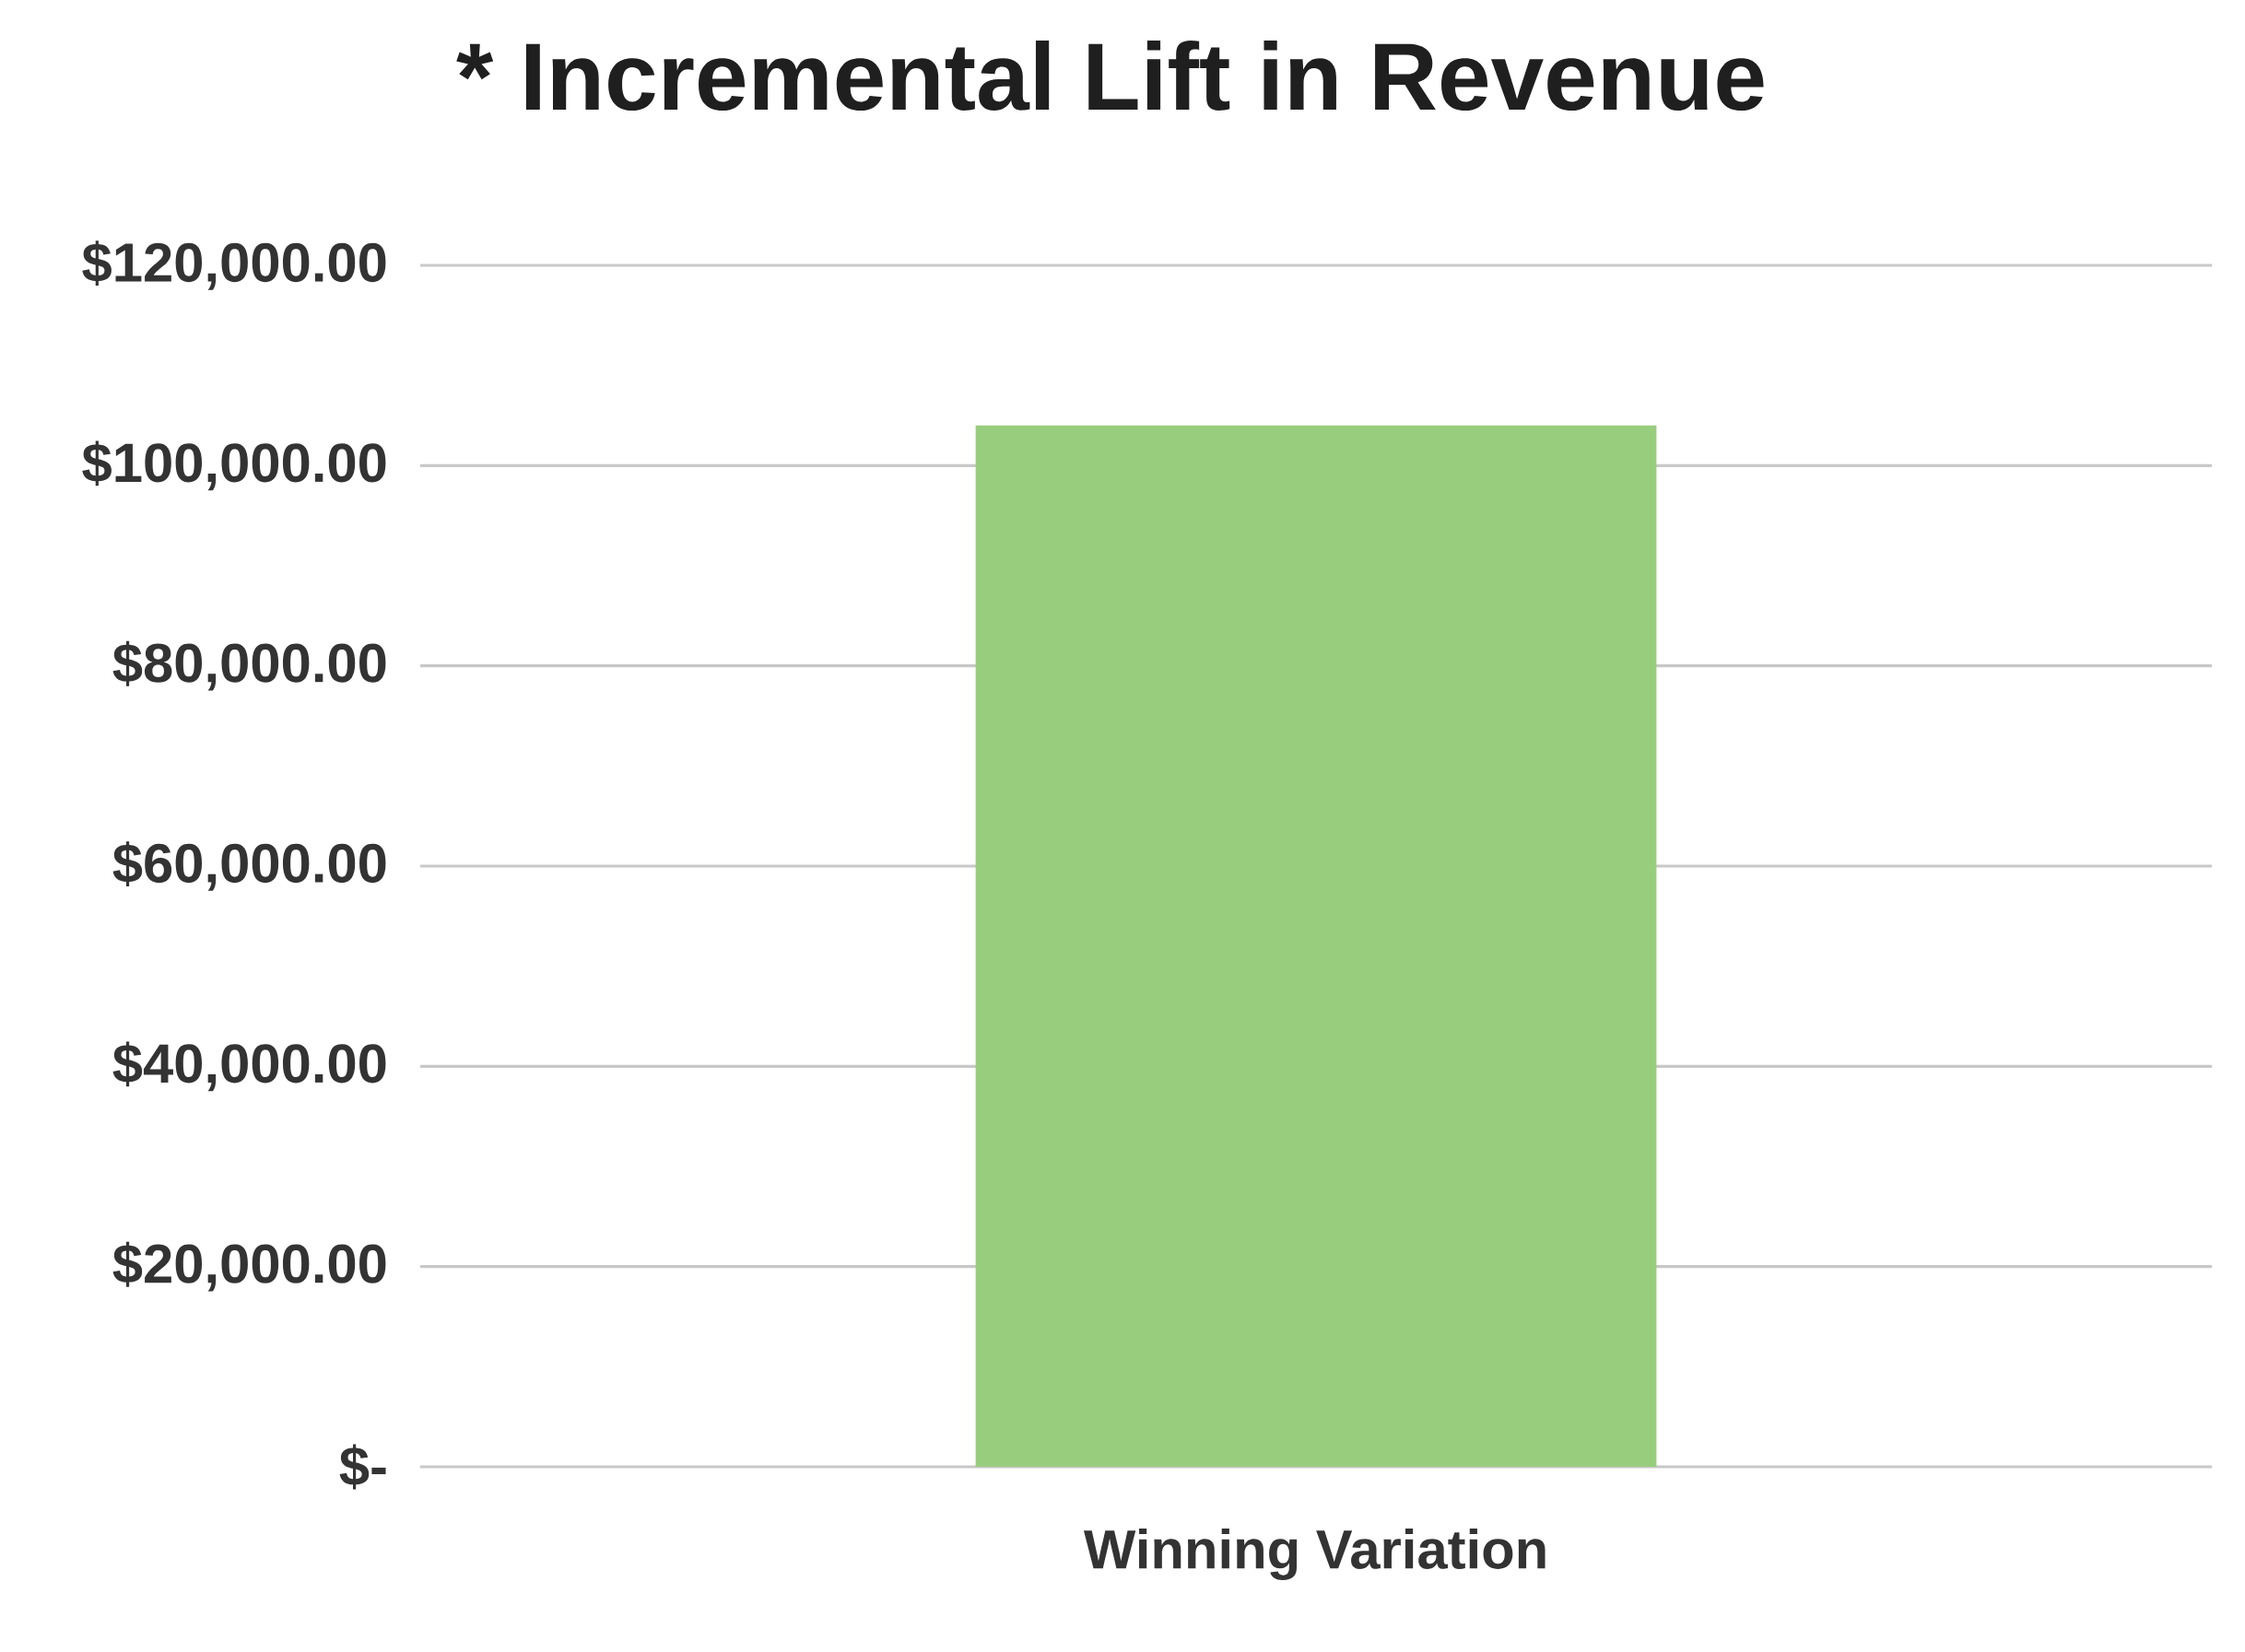 This screenshot has height=1652, width=2245. Describe the element at coordinates (234, 265) in the screenshot. I see `y-tick-label: $120,000.00` at that location.